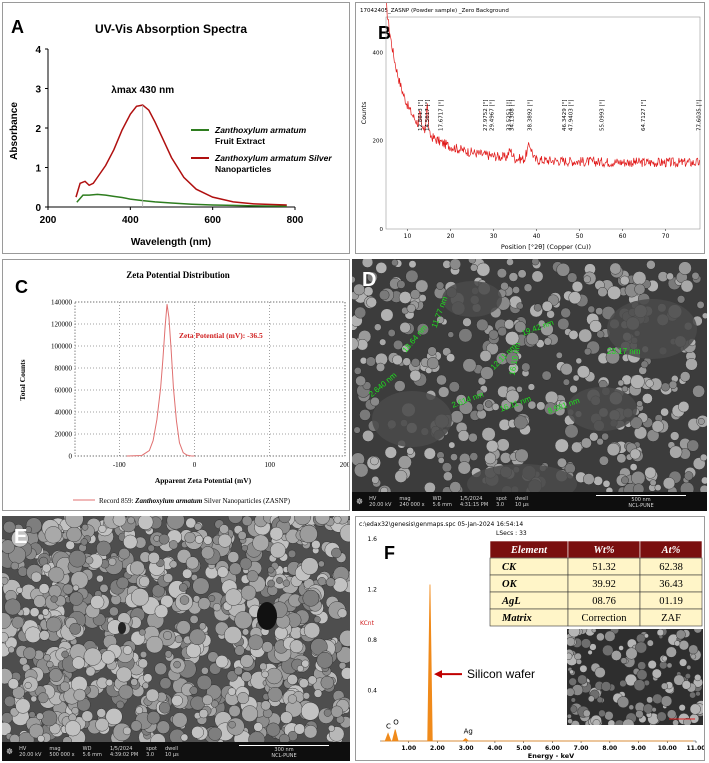 This screenshot has height=763, width=709. I want to click on x-tick-label: 70, so click(666, 236).